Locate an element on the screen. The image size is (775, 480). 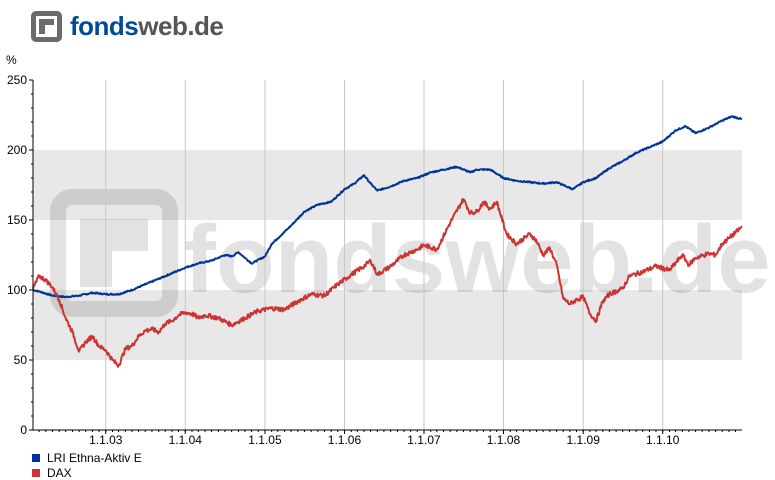
watermark-logo-icon is located at coordinates (114, 253).